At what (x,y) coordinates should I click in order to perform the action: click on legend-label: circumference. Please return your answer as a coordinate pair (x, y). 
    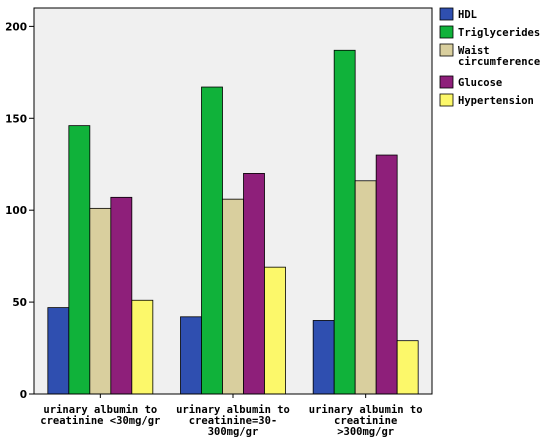
    Looking at the image, I should click on (499, 62).